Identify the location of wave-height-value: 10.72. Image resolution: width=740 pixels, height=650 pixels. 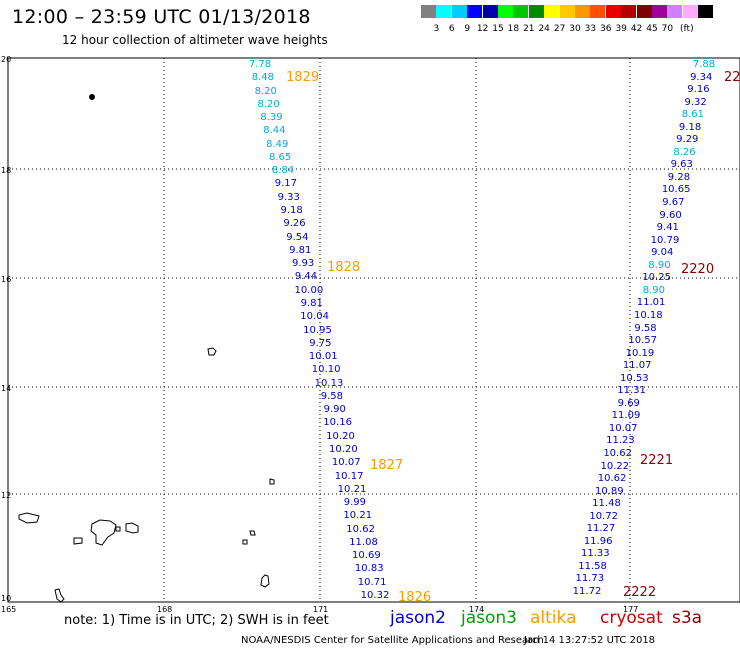
(604, 516).